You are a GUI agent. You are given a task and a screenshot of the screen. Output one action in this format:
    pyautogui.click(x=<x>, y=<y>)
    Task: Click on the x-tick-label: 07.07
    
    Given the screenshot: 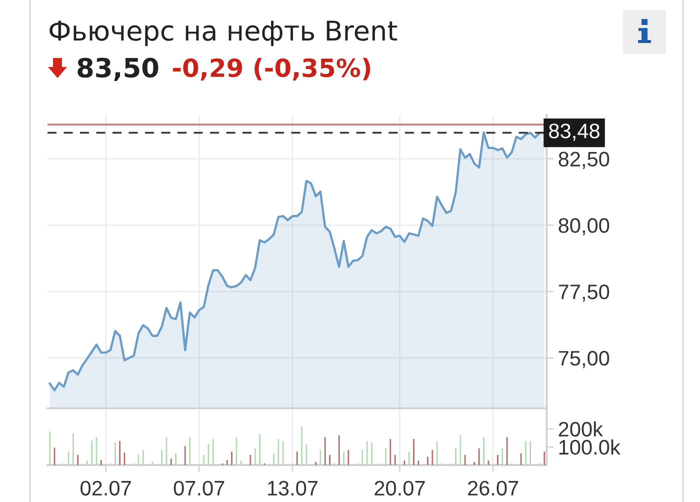 What is the action you would take?
    pyautogui.click(x=199, y=488)
    